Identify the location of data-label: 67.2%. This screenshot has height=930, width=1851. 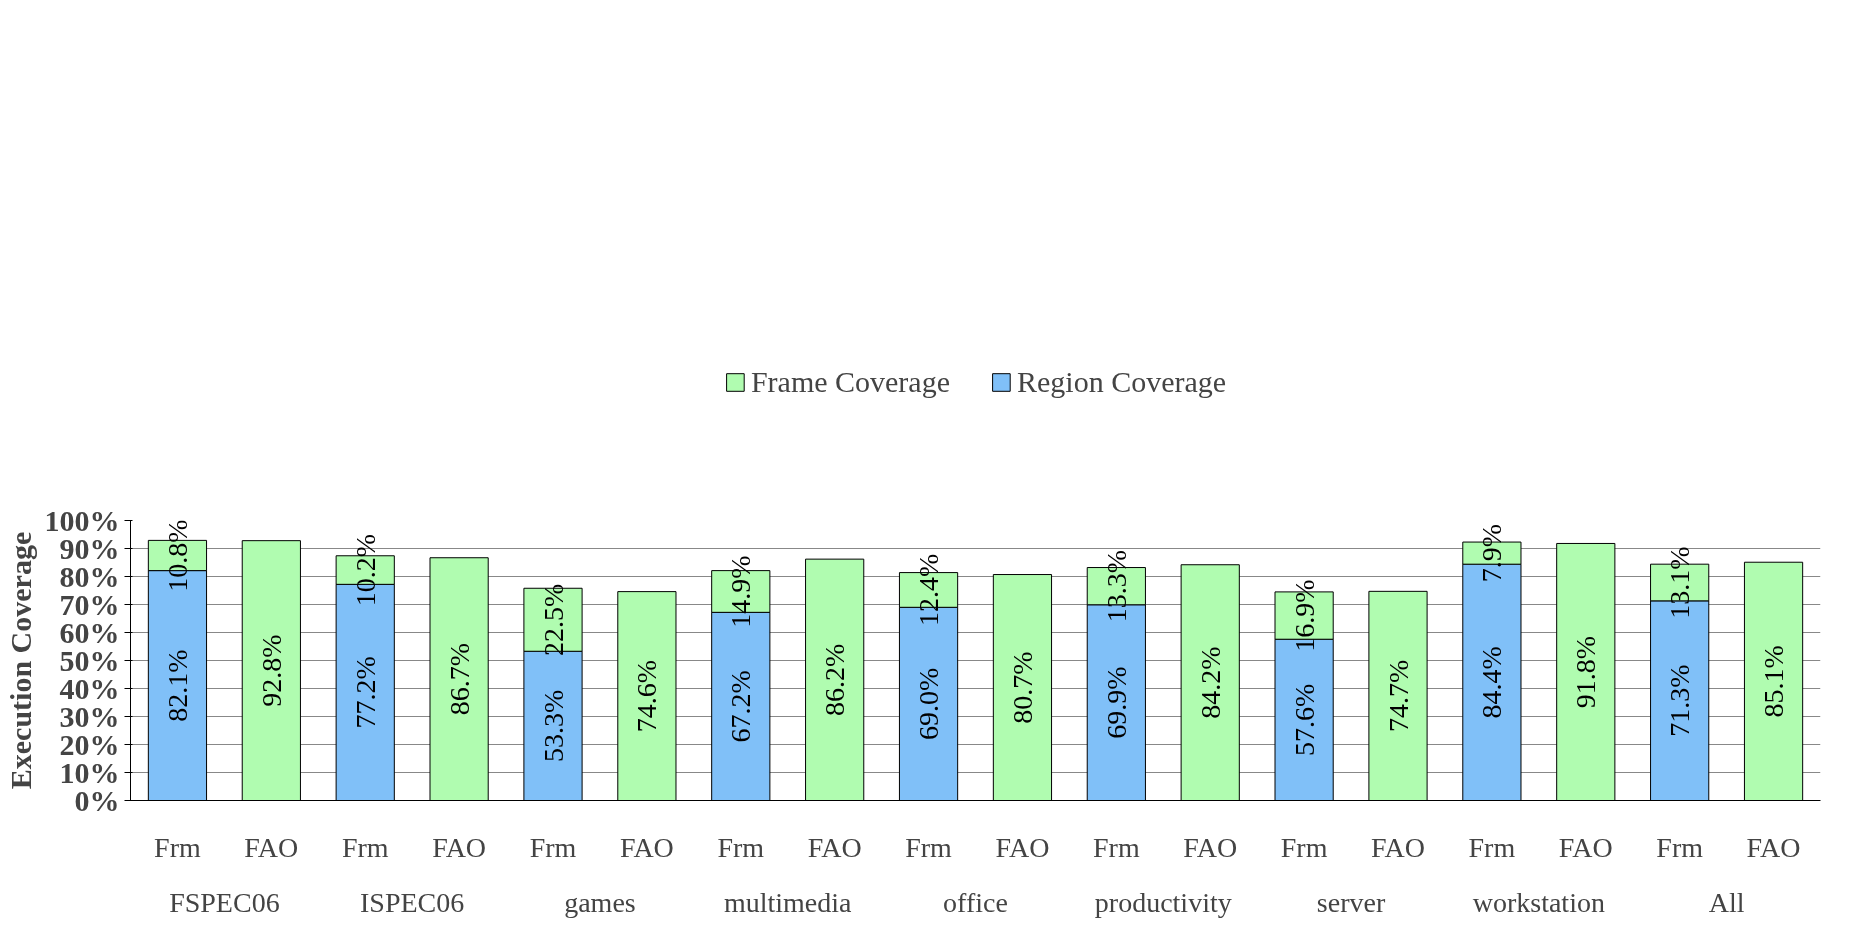
(741, 706).